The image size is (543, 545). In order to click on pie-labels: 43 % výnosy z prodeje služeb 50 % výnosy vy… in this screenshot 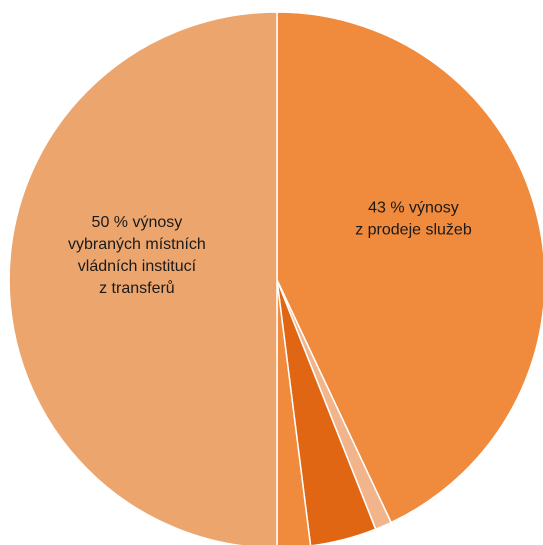, I will do `click(270, 248)`.